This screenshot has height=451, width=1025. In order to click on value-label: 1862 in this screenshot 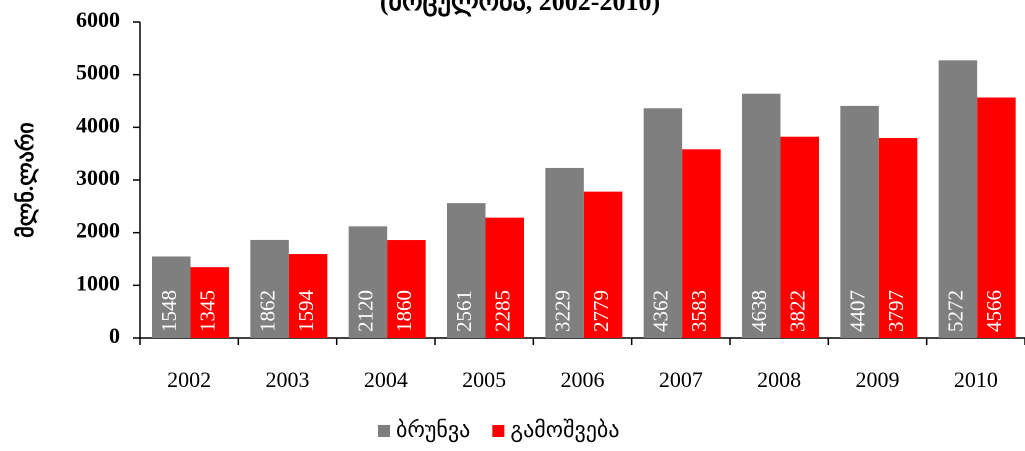, I will do `click(267, 311)`.